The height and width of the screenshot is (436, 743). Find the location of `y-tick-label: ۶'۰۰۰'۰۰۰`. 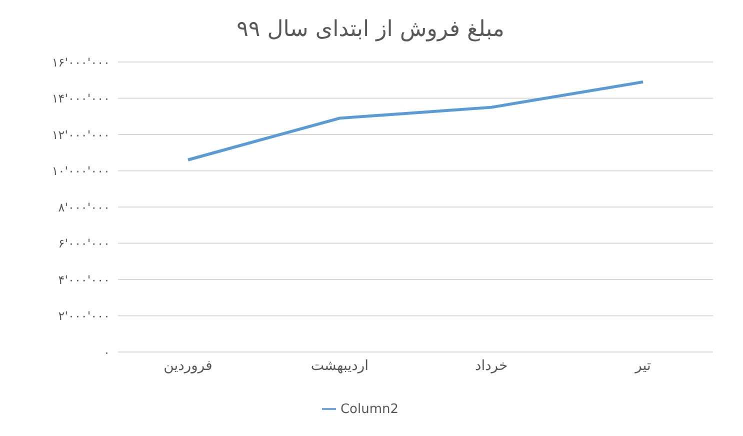

y-tick-label: ۶'۰۰۰'۰۰۰ is located at coordinates (84, 243).